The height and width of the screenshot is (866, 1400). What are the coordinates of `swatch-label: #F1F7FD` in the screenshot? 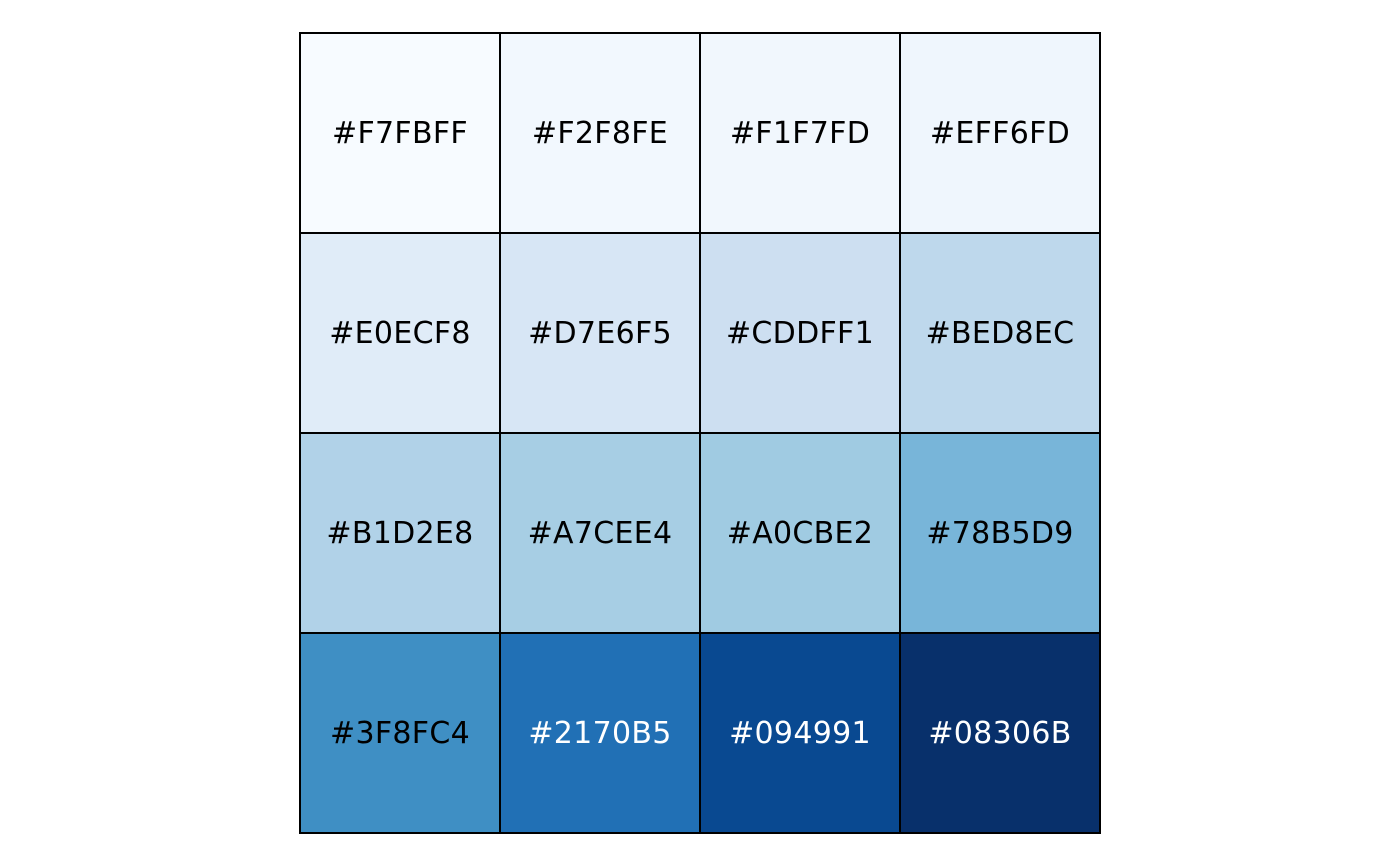 It's located at (800, 133).